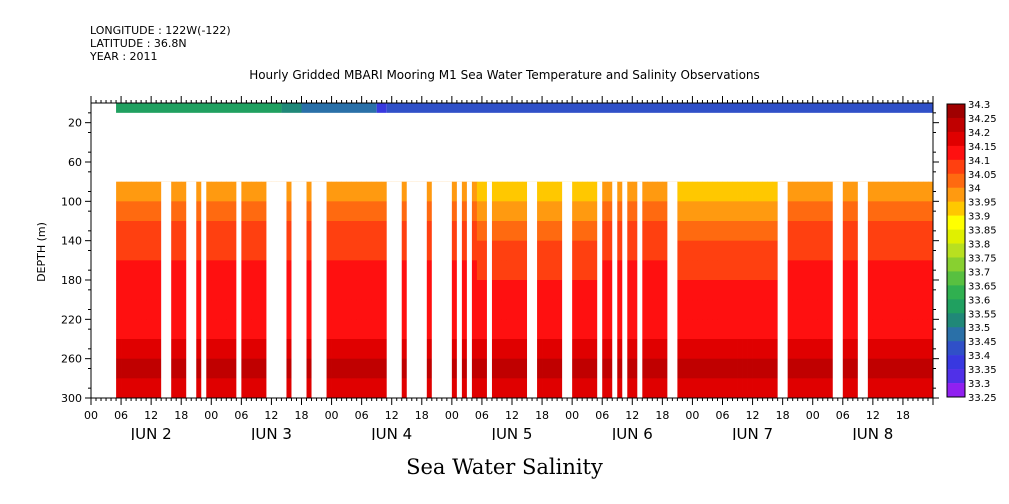  I want to click on longitude-label: LONGITUDE : 122W(-122), so click(160, 30).